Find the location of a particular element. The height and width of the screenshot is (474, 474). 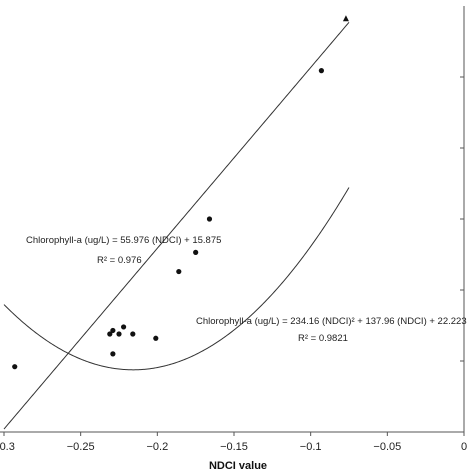

x-axis-ticks: −0.3 −0.25 −0.2 −0.15 −0.1 −0.05 0 is located at coordinates (233, 442).